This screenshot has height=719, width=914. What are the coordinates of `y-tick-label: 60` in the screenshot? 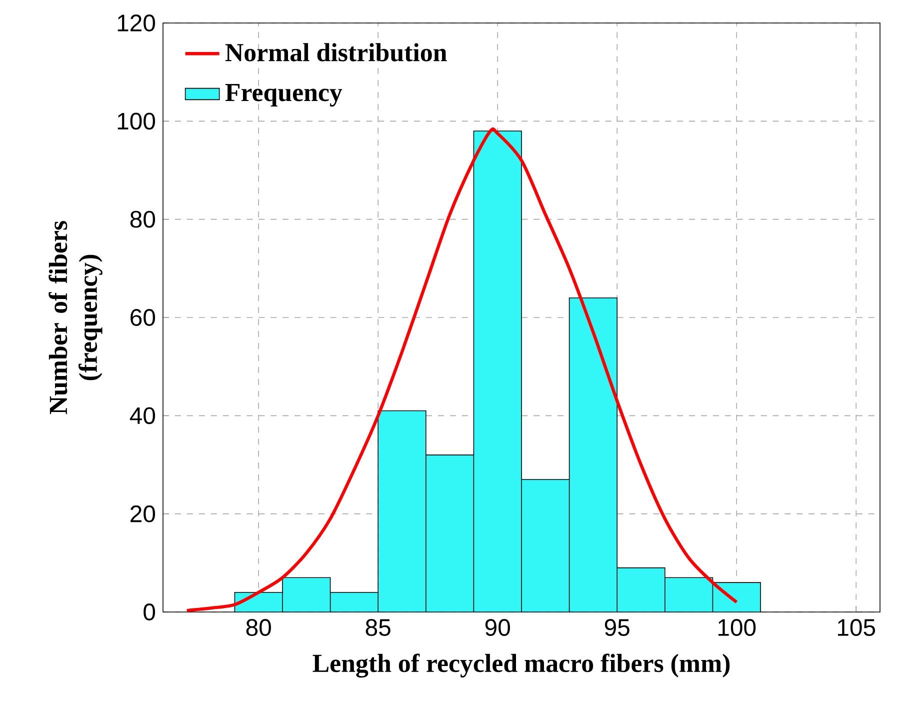 It's located at (143, 317).